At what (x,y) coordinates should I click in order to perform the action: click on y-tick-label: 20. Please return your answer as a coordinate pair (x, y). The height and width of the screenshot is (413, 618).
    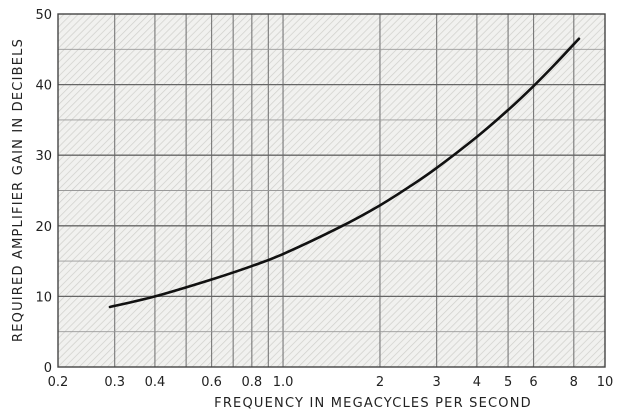
    Looking at the image, I should click on (43, 227).